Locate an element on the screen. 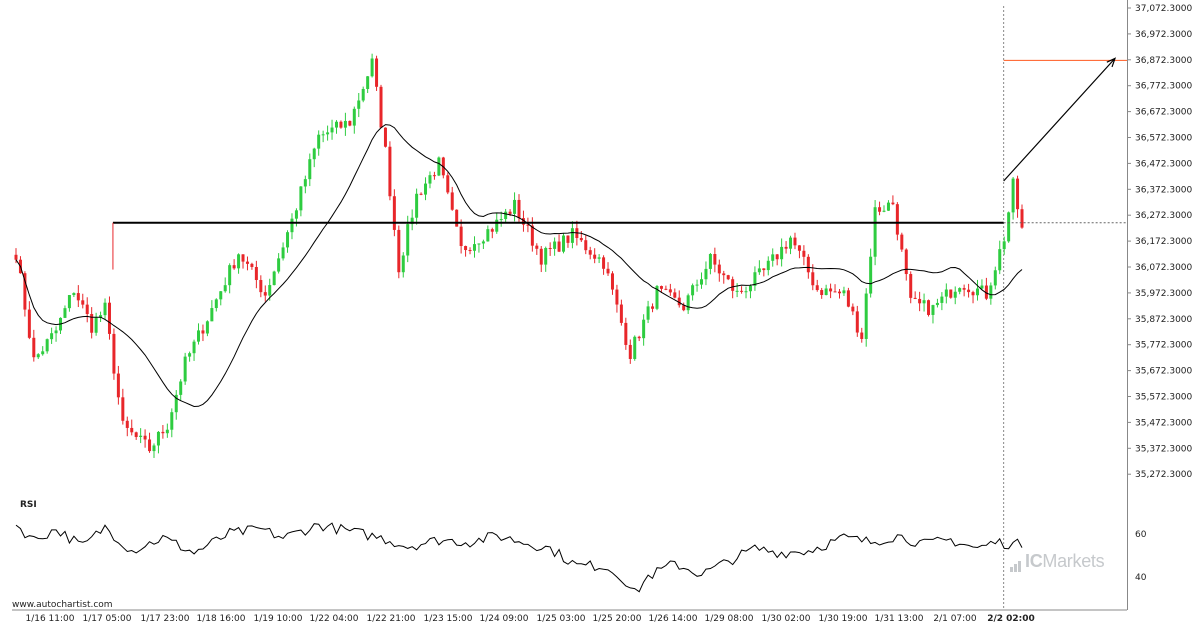 The image size is (1200, 630). price-tick-label: 35,572.3000 is located at coordinates (1164, 398).